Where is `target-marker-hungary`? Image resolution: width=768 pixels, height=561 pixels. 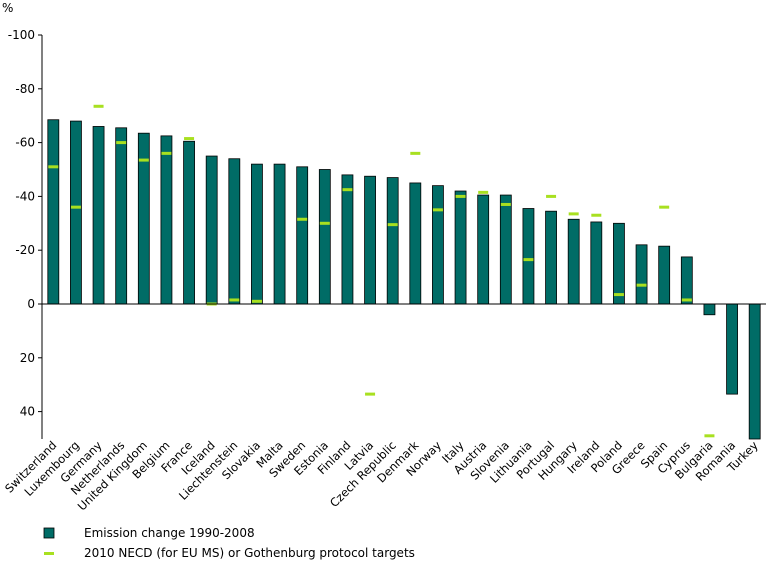 target-marker-hungary is located at coordinates (573, 214).